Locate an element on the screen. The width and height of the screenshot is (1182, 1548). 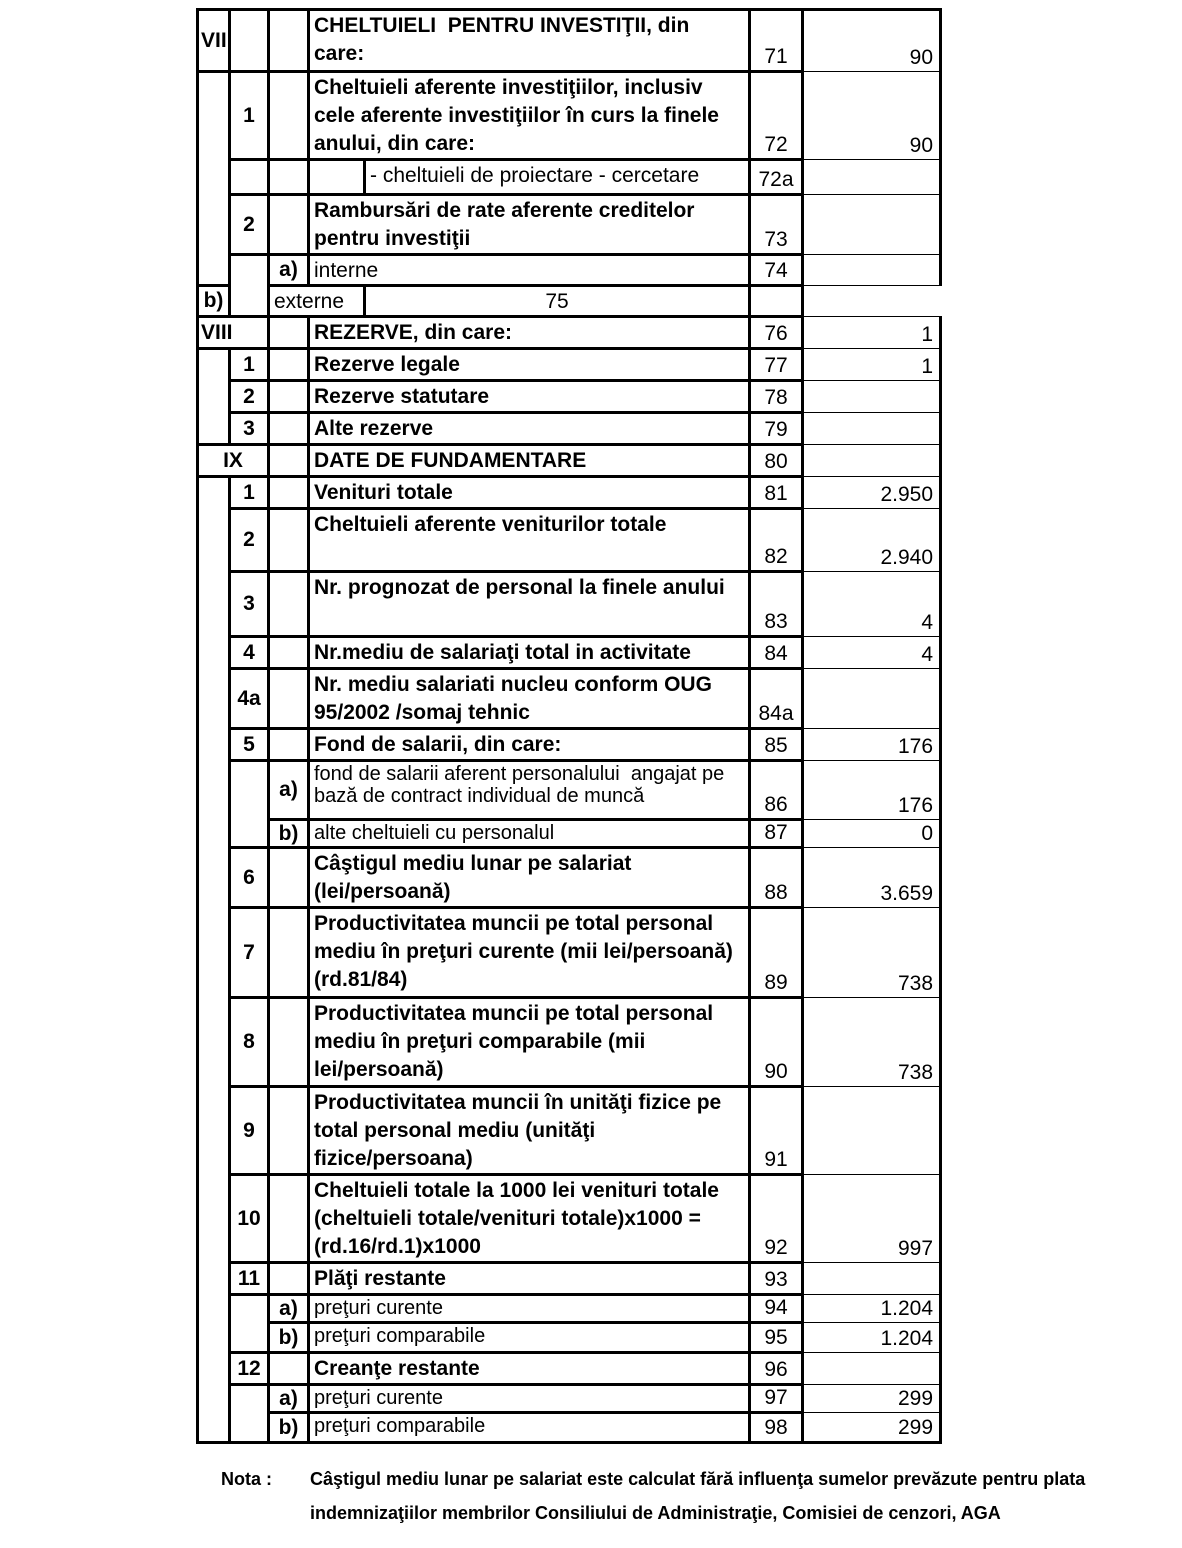
row-82-num: 2 is located at coordinates (249, 540).